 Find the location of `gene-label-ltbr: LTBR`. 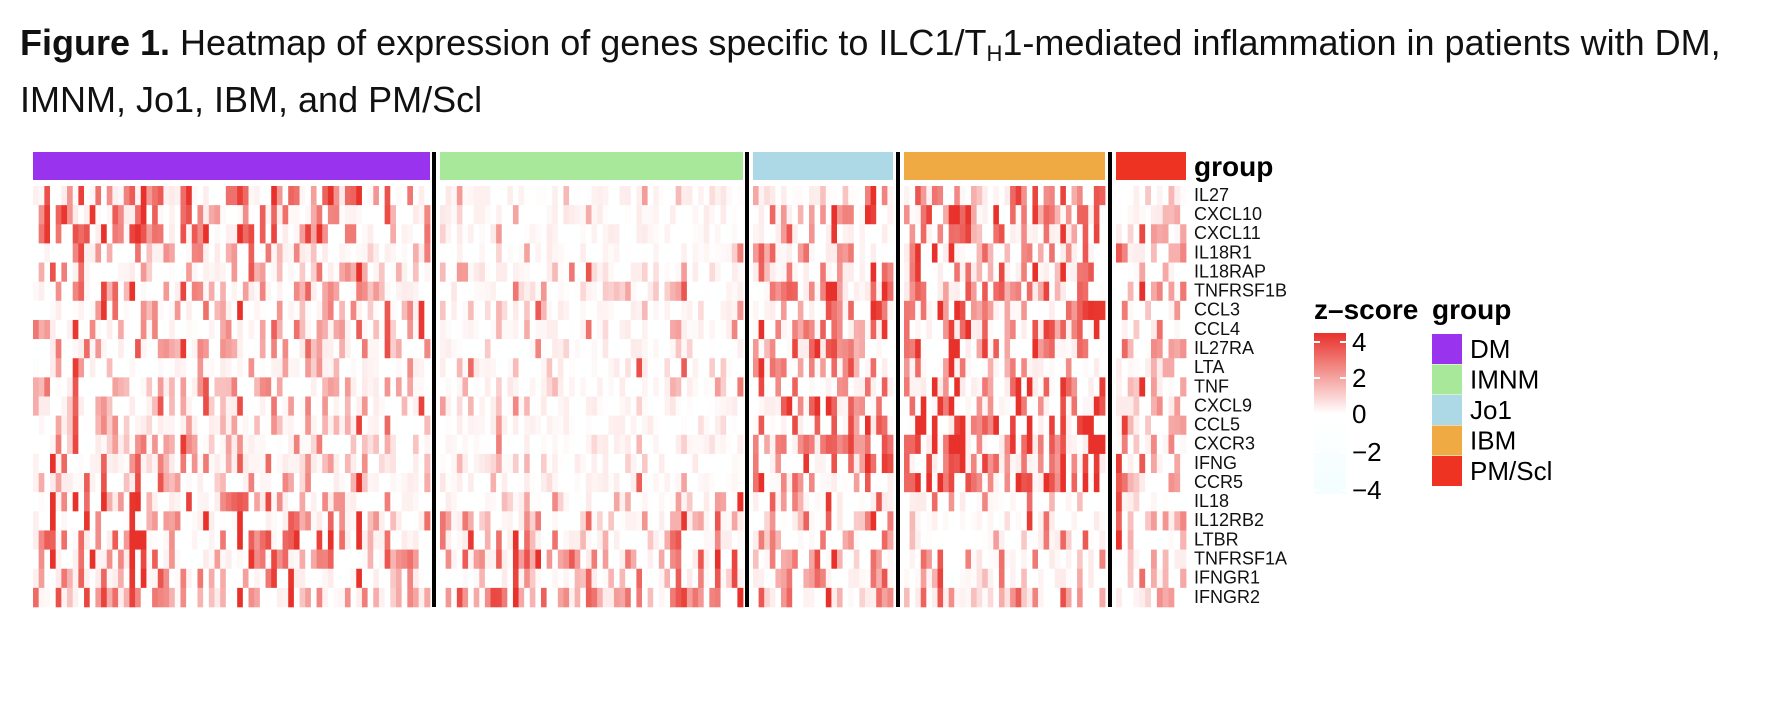

gene-label-ltbr: LTBR is located at coordinates (1216, 539).